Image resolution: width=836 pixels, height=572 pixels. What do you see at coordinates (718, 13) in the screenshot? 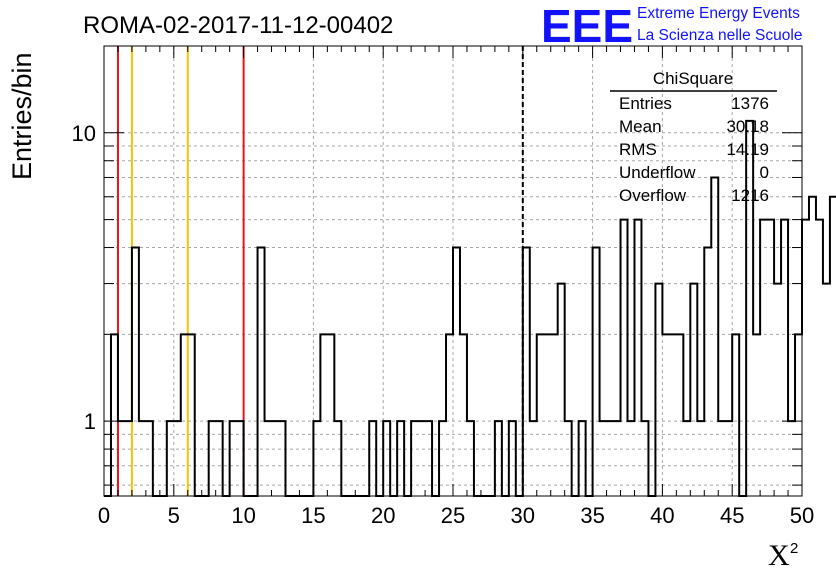
I see `logo-line-1: Extreme Energy Events` at bounding box center [718, 13].